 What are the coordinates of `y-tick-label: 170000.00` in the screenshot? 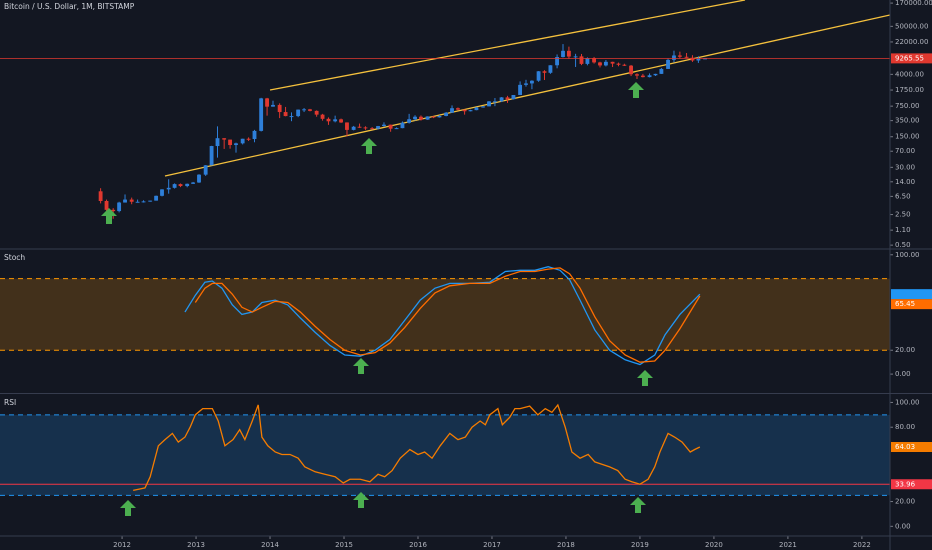 It's located at (913, 3).